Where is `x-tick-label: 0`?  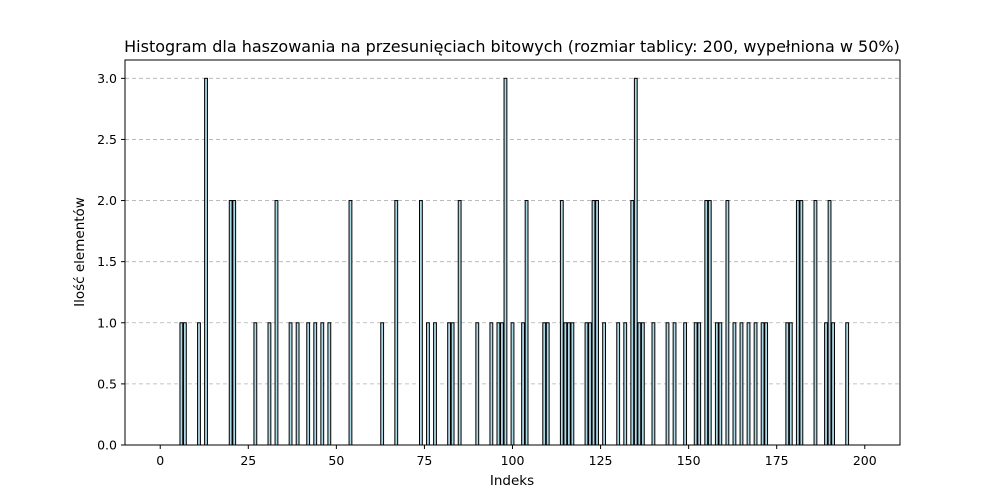
x-tick-label: 0 is located at coordinates (160, 460).